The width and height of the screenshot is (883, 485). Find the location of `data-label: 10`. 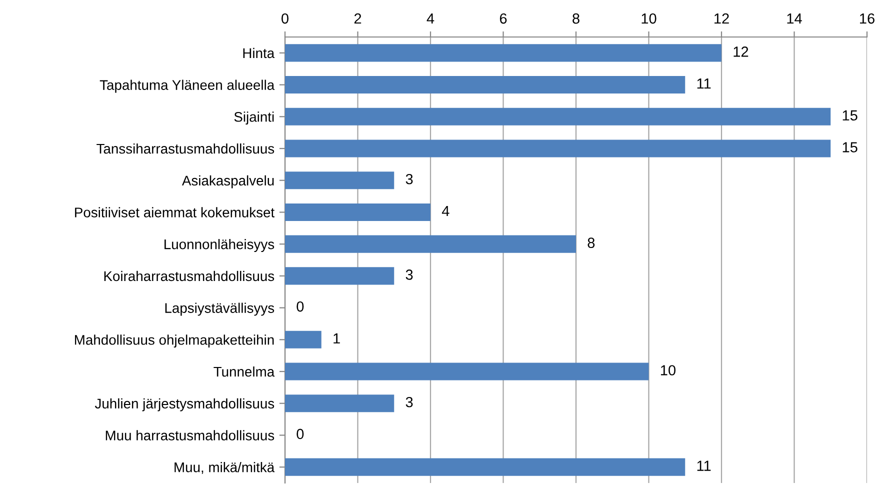

data-label: 10 is located at coordinates (668, 370).